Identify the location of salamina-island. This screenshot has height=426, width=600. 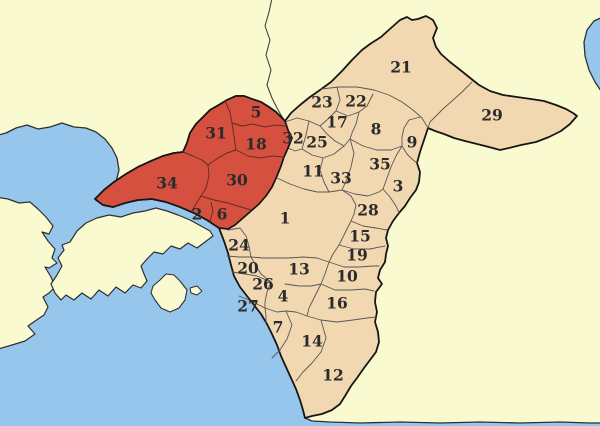
(132, 254).